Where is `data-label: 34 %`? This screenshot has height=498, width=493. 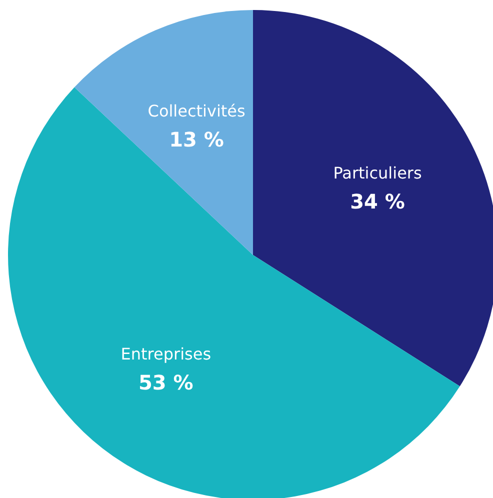 data-label: 34 % is located at coordinates (377, 202).